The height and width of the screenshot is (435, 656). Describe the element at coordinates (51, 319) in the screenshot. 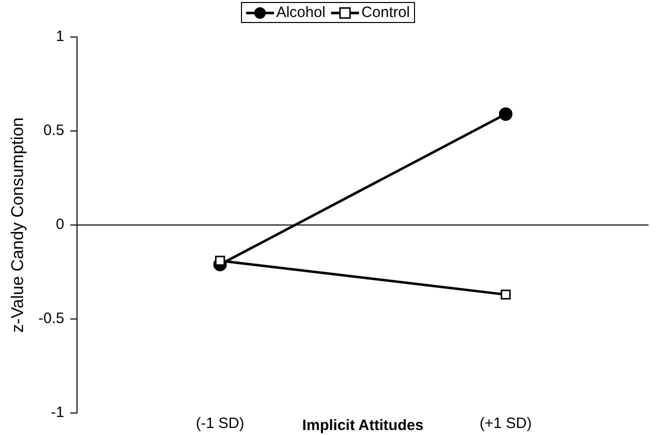

I see `y-tick-label: -0.5` at that location.